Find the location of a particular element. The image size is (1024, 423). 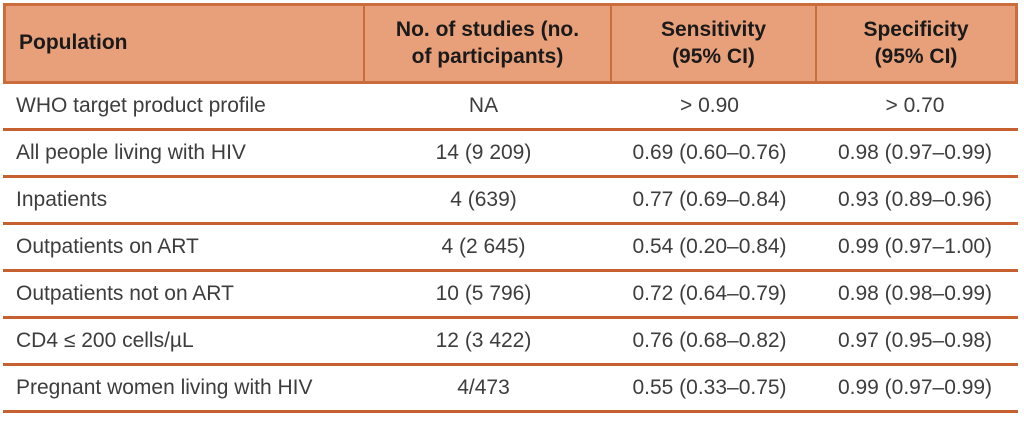

cell-studies: 12 (3 422) is located at coordinates (483, 340).